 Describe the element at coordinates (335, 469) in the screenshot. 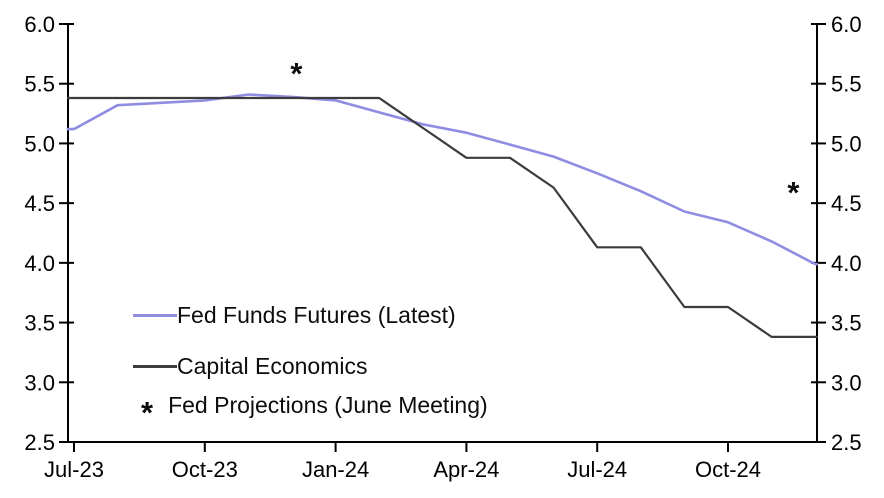

I see `x-tick-label: Jan-24` at that location.